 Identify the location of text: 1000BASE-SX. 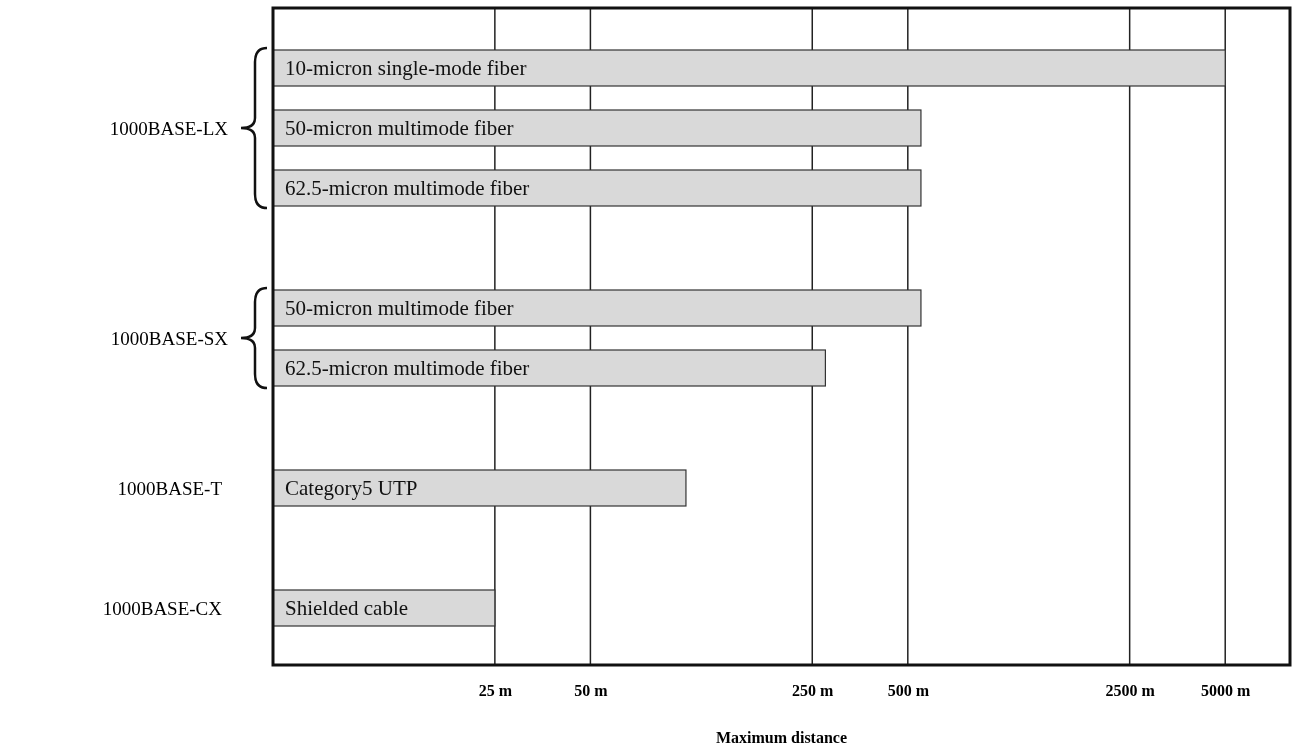
(169, 338).